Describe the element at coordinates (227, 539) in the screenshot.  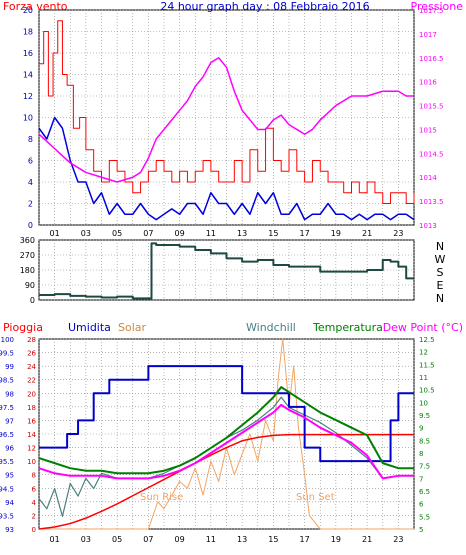
I see `weather-x-axis-labels: 01 03 05 07 09 11 13 15 17 19 21 23` at that location.